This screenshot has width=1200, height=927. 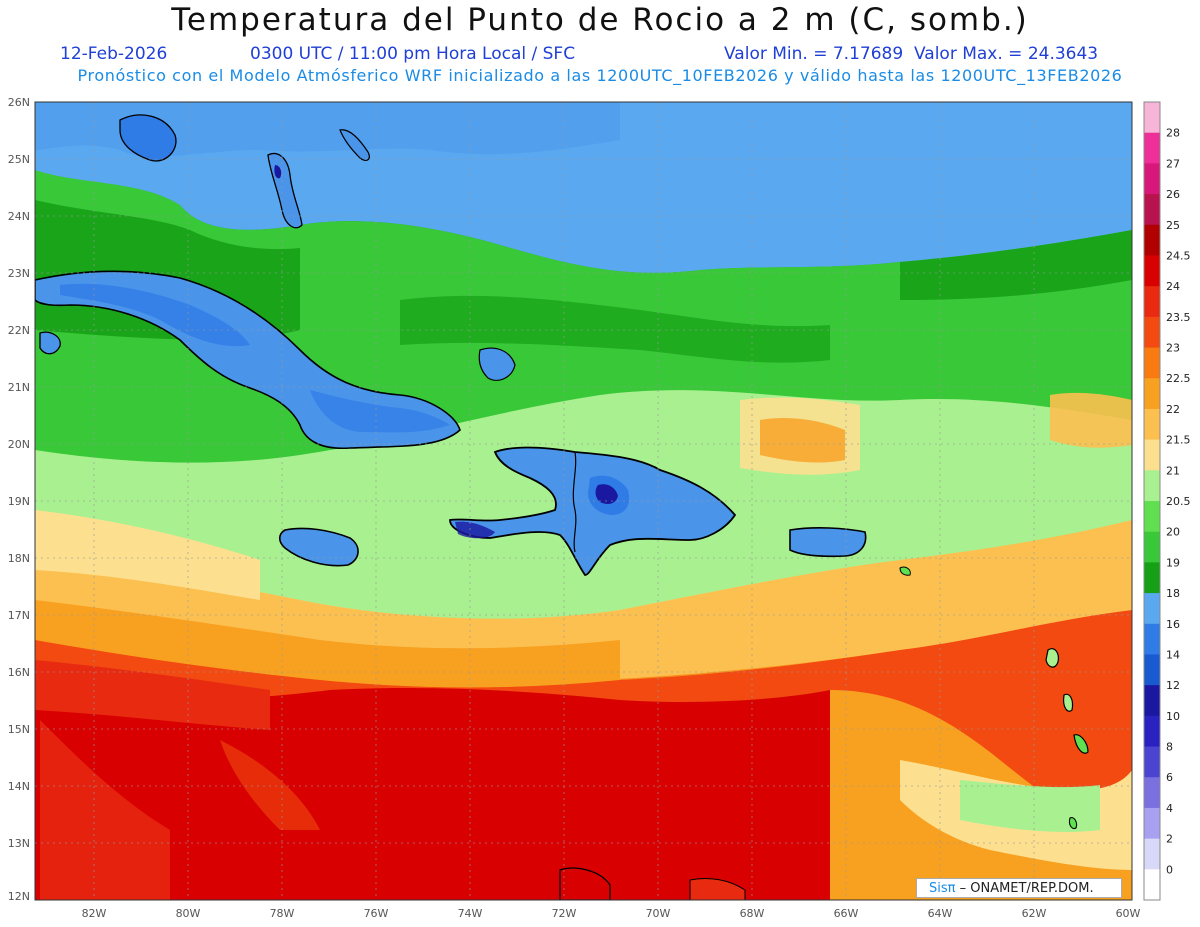 I want to click on venezuela-coast, so click(x=585, y=883).